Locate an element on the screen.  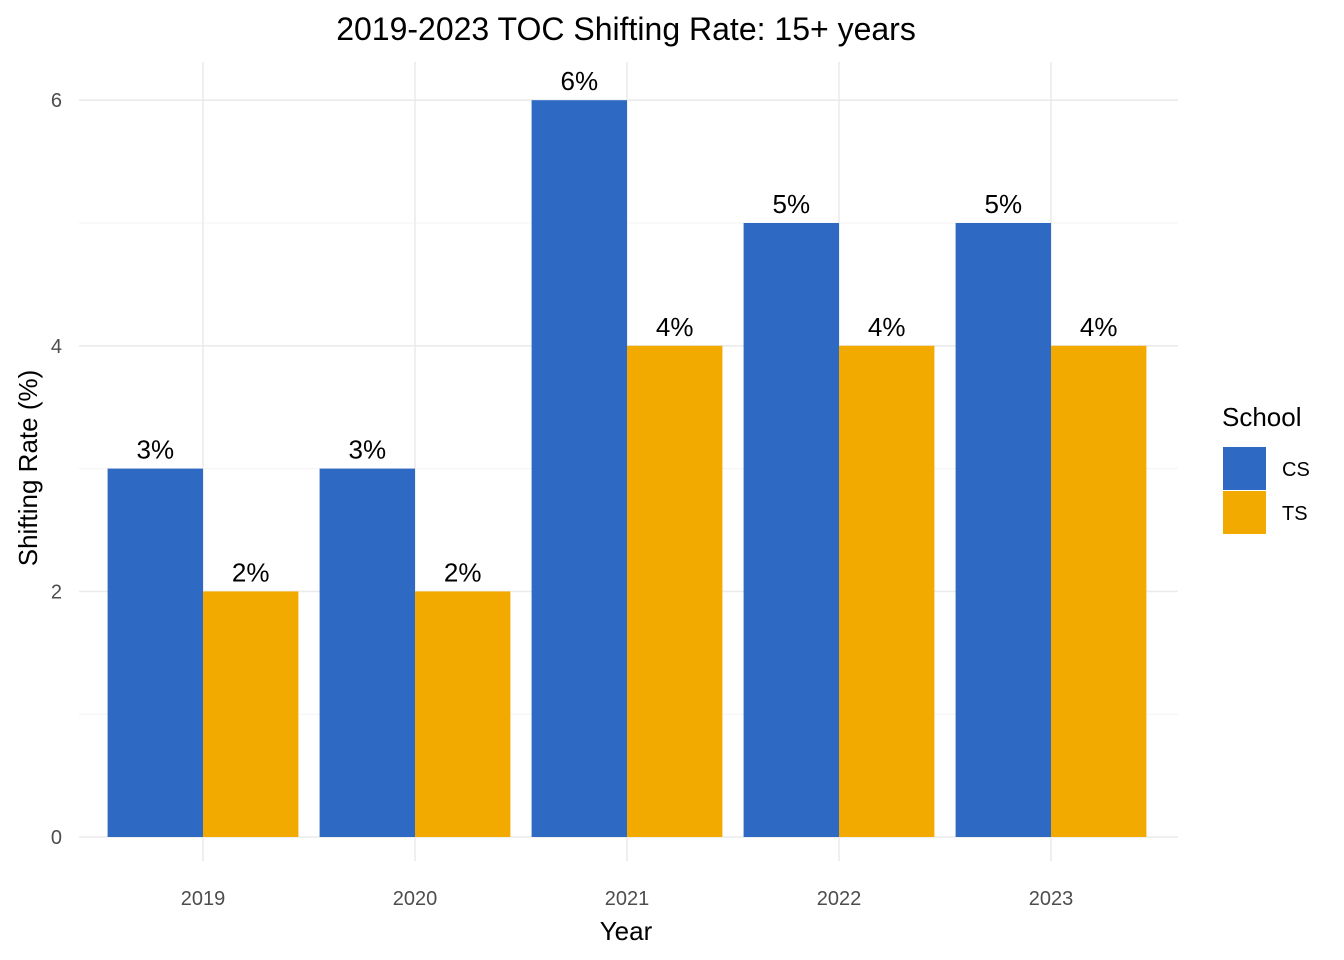
bar-ts-2021 is located at coordinates (675, 591).